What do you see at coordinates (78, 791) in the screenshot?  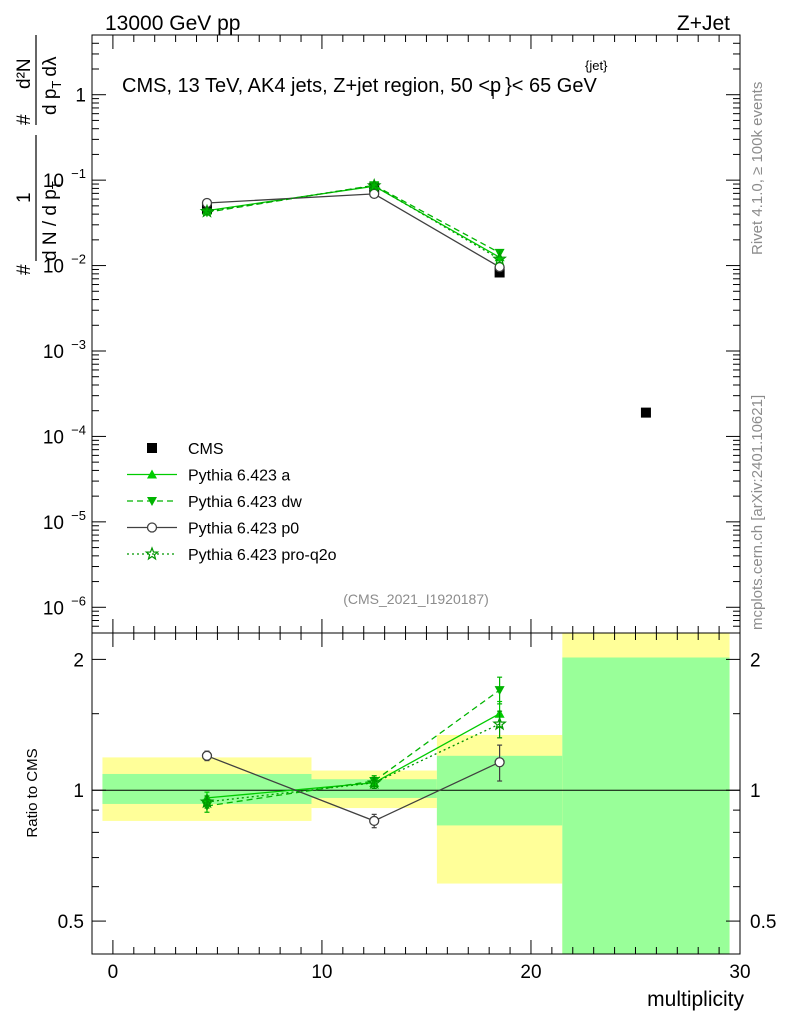 I see `ratio-ytick-label: 1` at bounding box center [78, 791].